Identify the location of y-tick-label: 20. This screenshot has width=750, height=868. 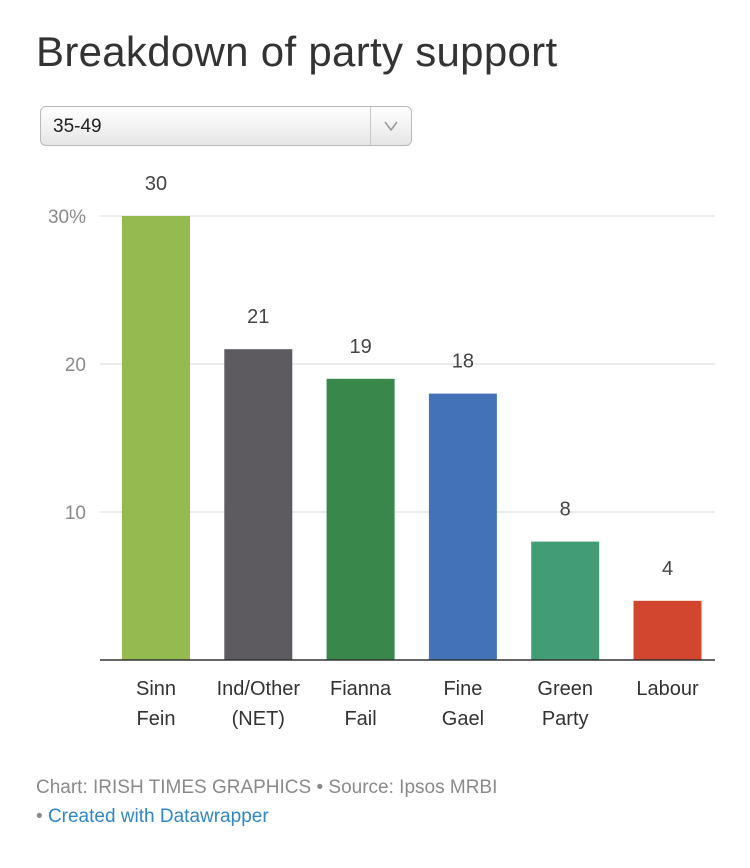
(75, 365).